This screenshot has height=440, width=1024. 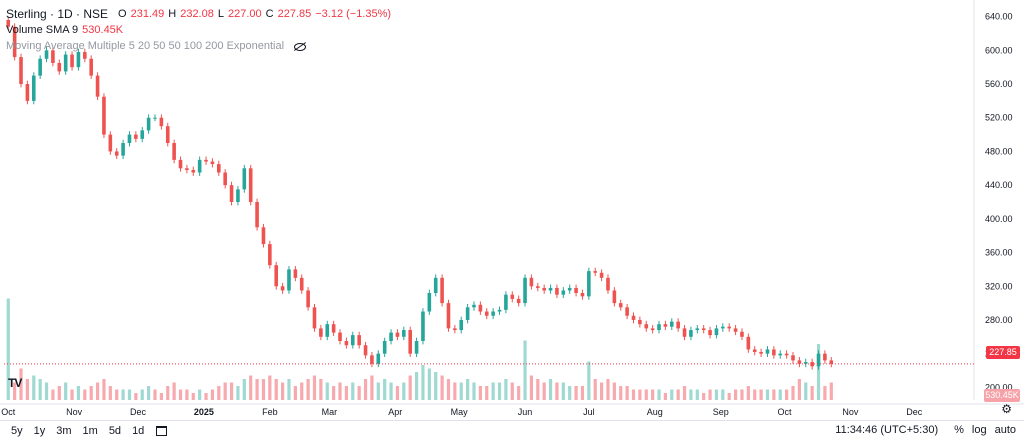 What do you see at coordinates (244, 14) in the screenshot?
I see `low-value: 227.00` at bounding box center [244, 14].